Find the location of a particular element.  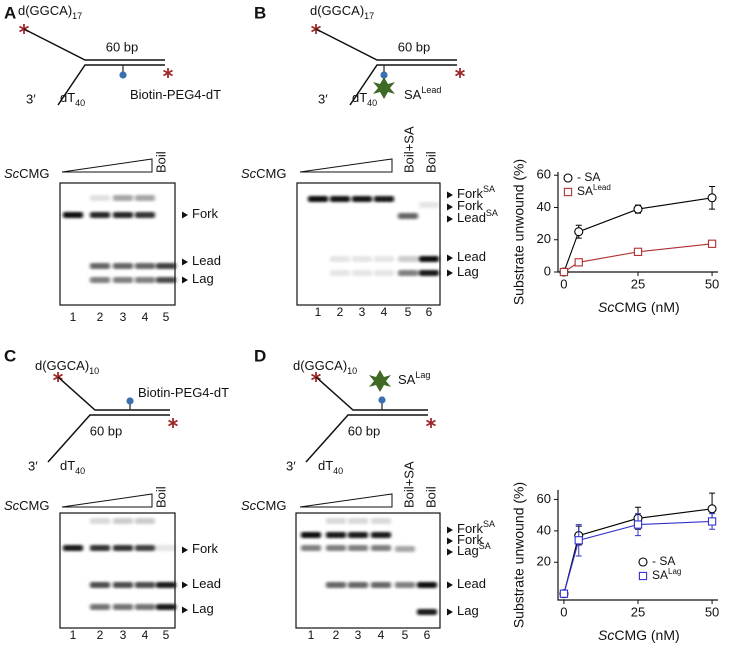

band-label-part: Fork is located at coordinates (205, 548).